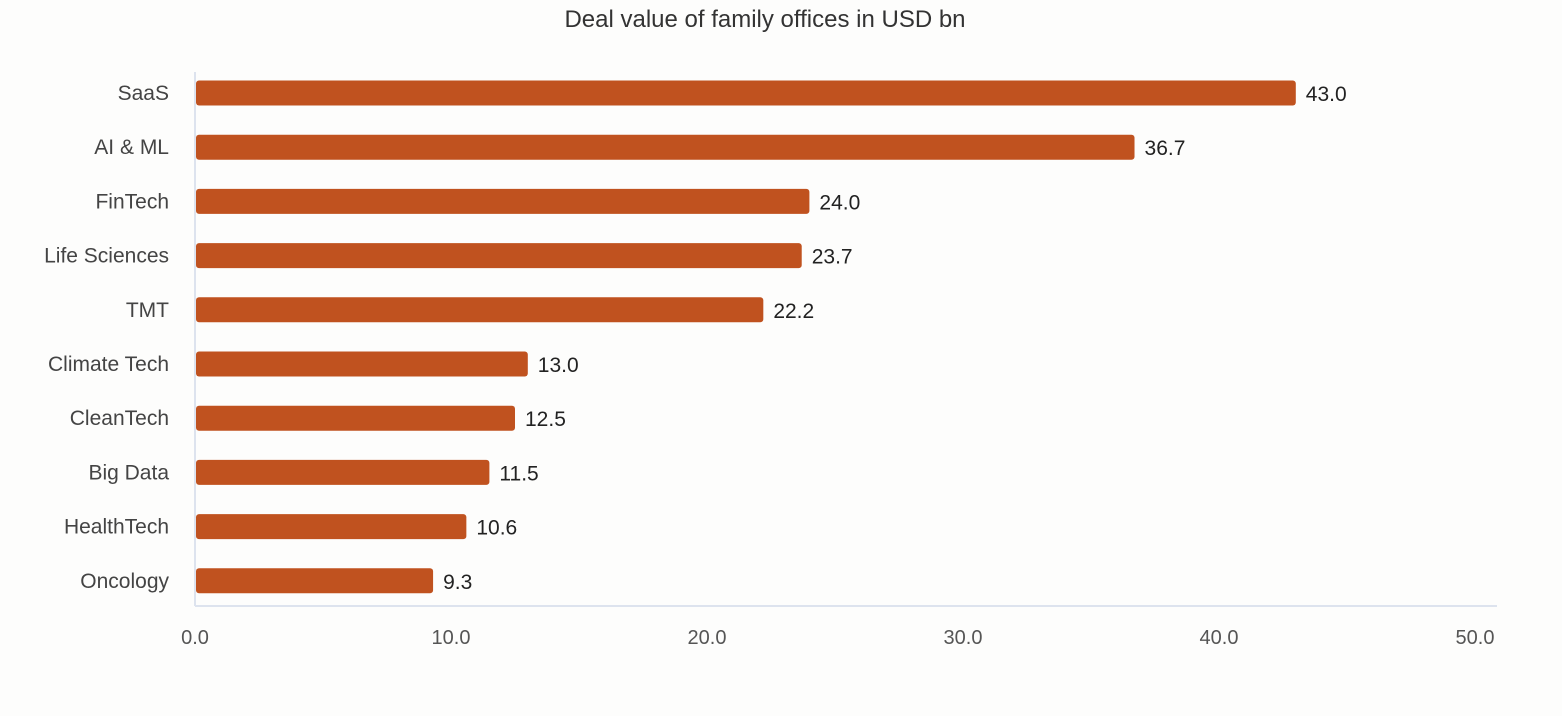 This screenshot has height=716, width=1562. Describe the element at coordinates (451, 638) in the screenshot. I see `x-tick-label: 10.0` at that location.